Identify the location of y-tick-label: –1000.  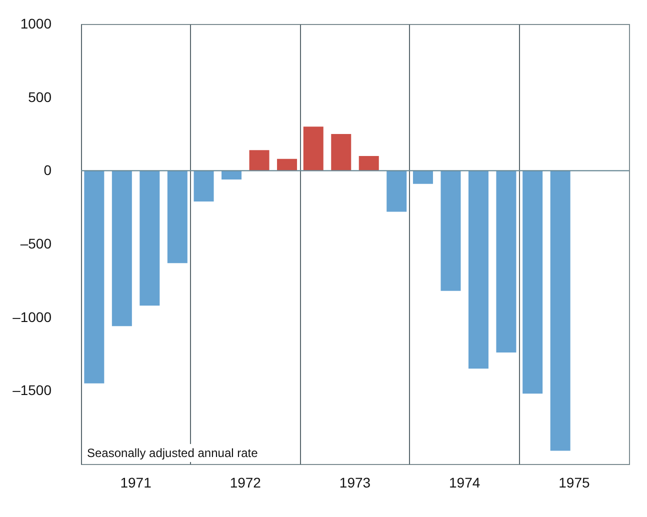
(32, 316).